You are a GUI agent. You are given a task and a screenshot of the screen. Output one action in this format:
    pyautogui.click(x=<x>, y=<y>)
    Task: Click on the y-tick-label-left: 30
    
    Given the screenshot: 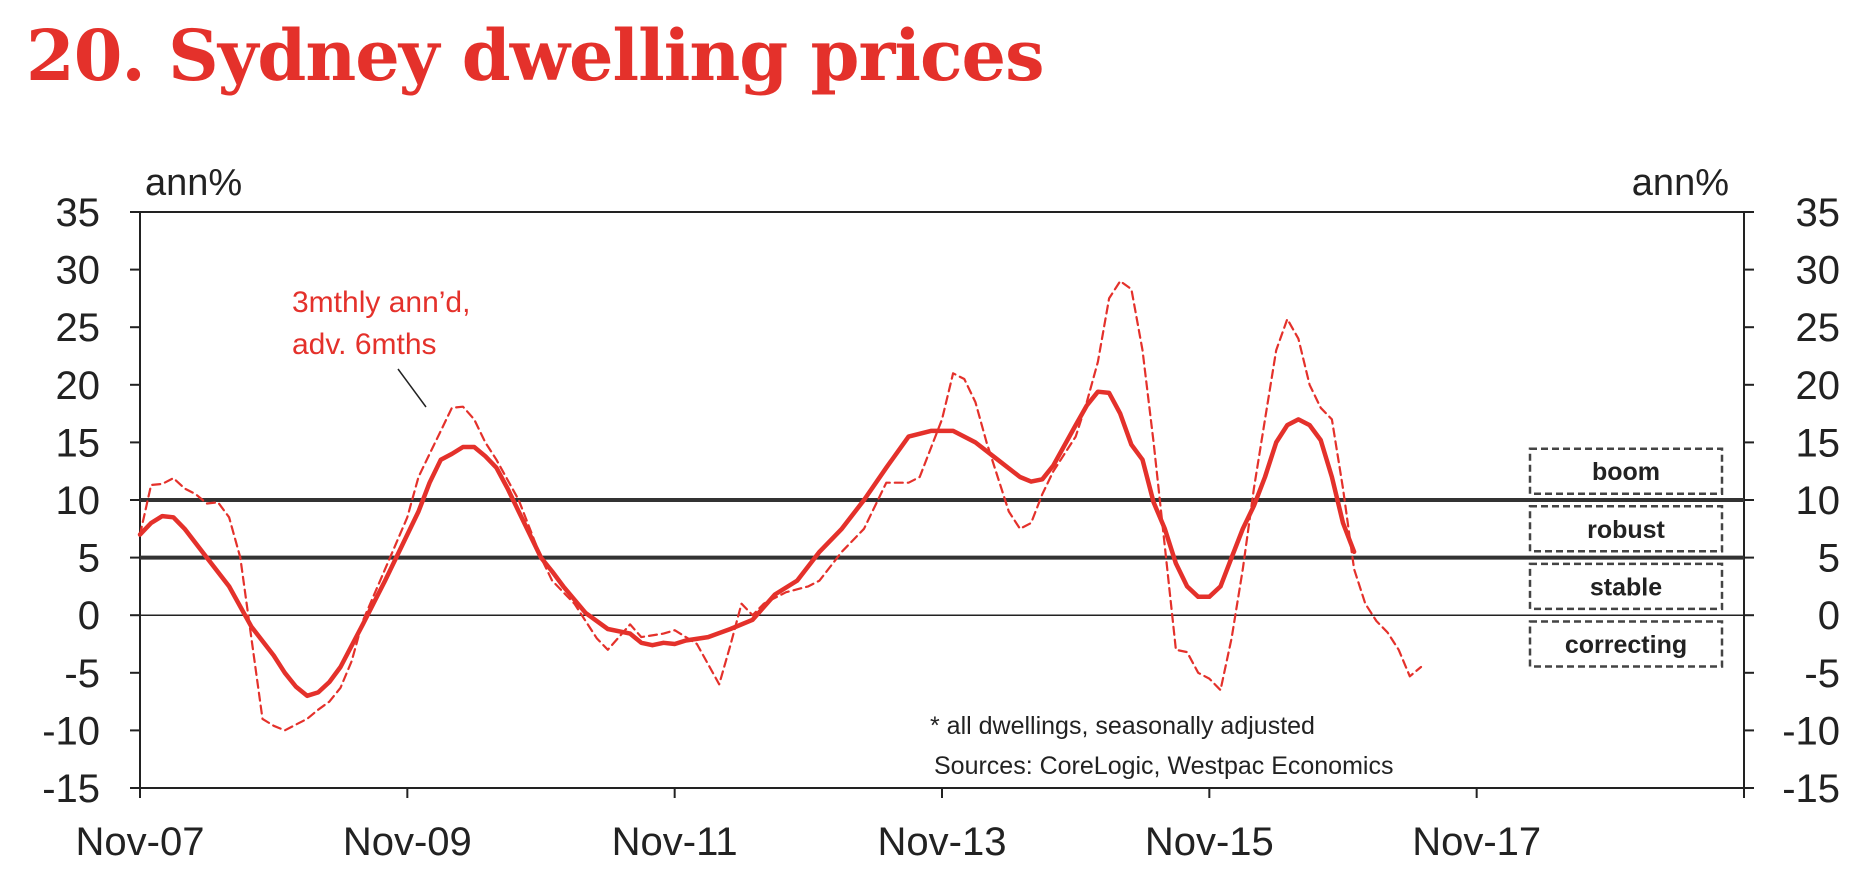 What is the action you would take?
    pyautogui.click(x=78, y=271)
    